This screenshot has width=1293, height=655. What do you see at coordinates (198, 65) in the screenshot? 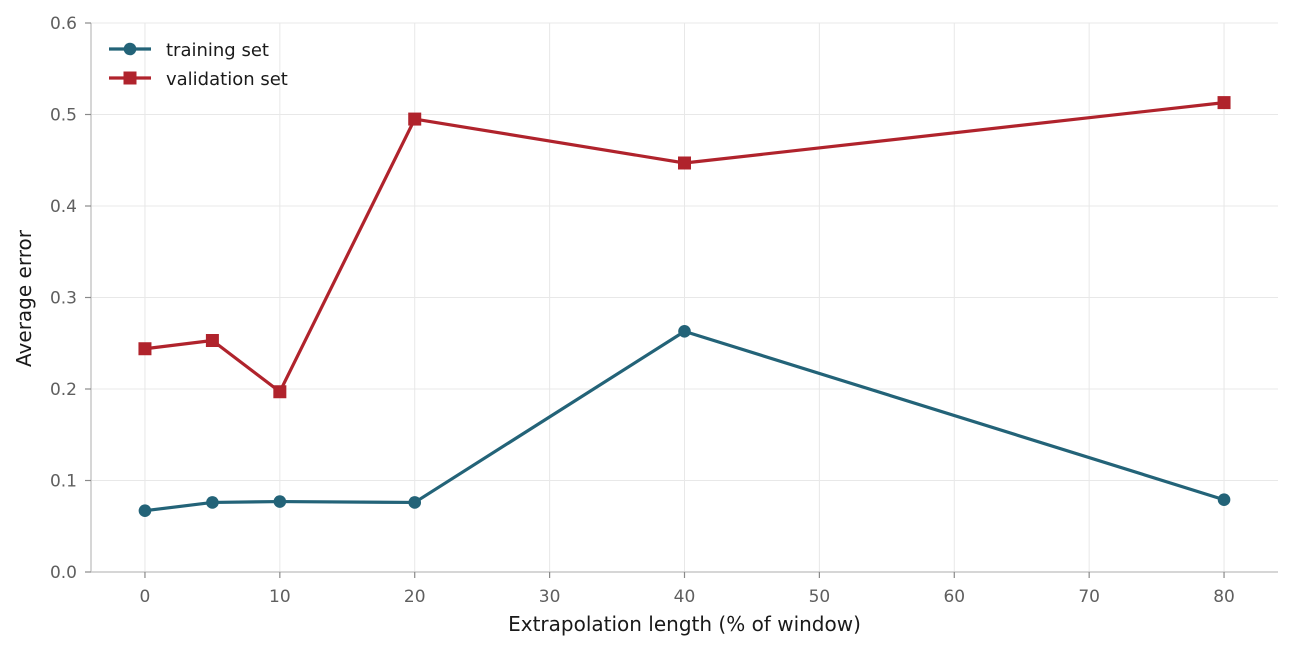
I see `legend: training set validation set` at bounding box center [198, 65].